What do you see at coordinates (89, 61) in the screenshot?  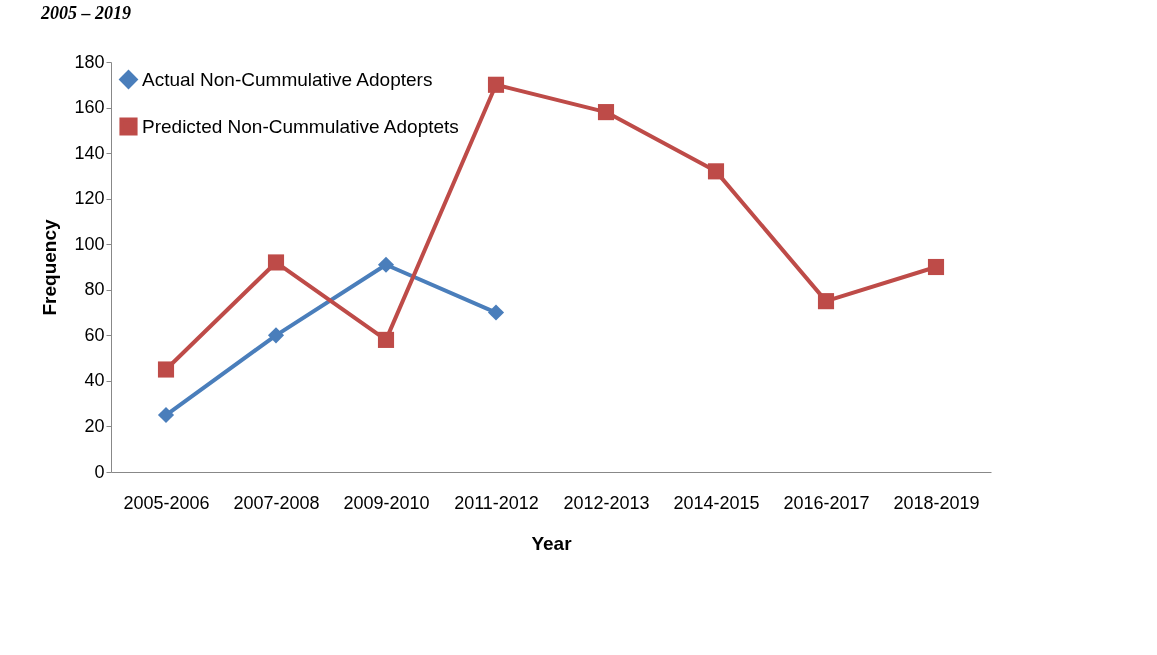 I see `y-tick-label: 180` at bounding box center [89, 61].